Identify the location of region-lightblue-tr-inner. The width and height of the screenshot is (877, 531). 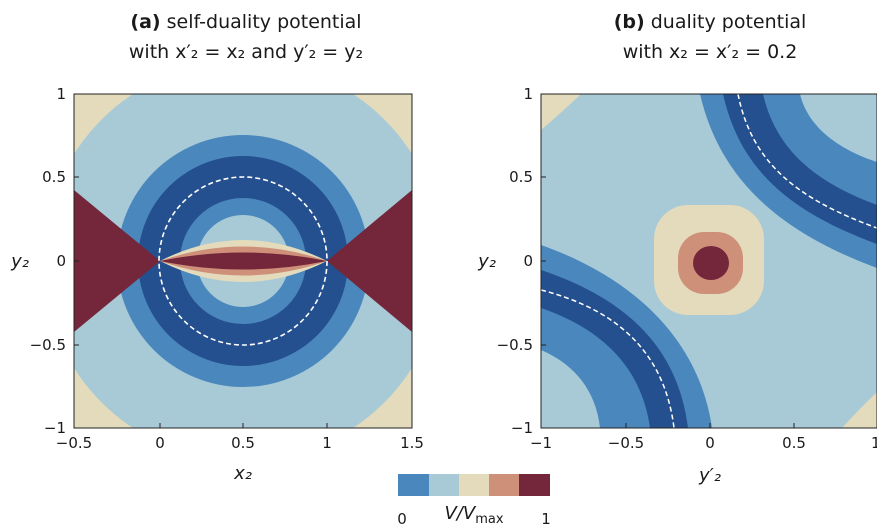
(838, 128).